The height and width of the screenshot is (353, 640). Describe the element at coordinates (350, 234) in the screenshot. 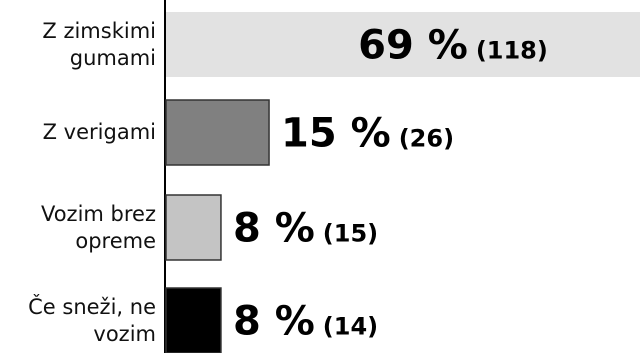

I see `count-label: (15)` at that location.